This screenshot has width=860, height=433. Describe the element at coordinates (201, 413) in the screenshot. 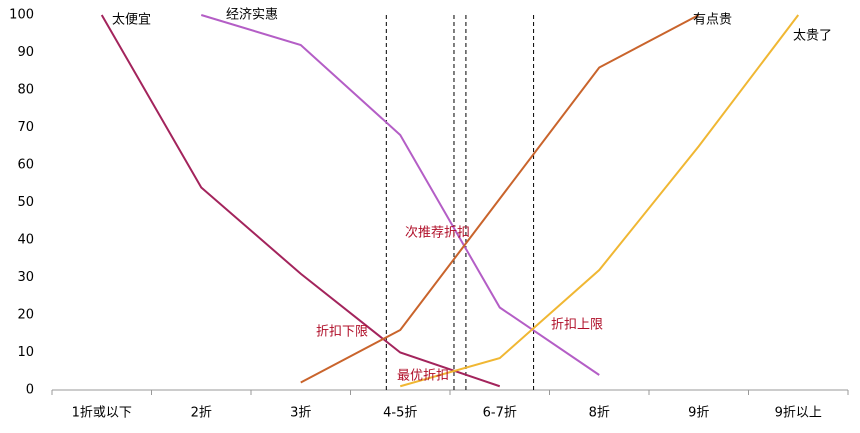

I see `x-tick-label: 2折` at that location.